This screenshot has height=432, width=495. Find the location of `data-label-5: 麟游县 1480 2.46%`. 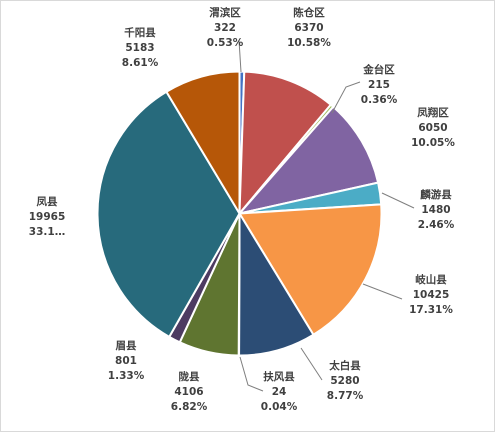

data-label-5: 麟游县 1480 2.46% is located at coordinates (436, 209).